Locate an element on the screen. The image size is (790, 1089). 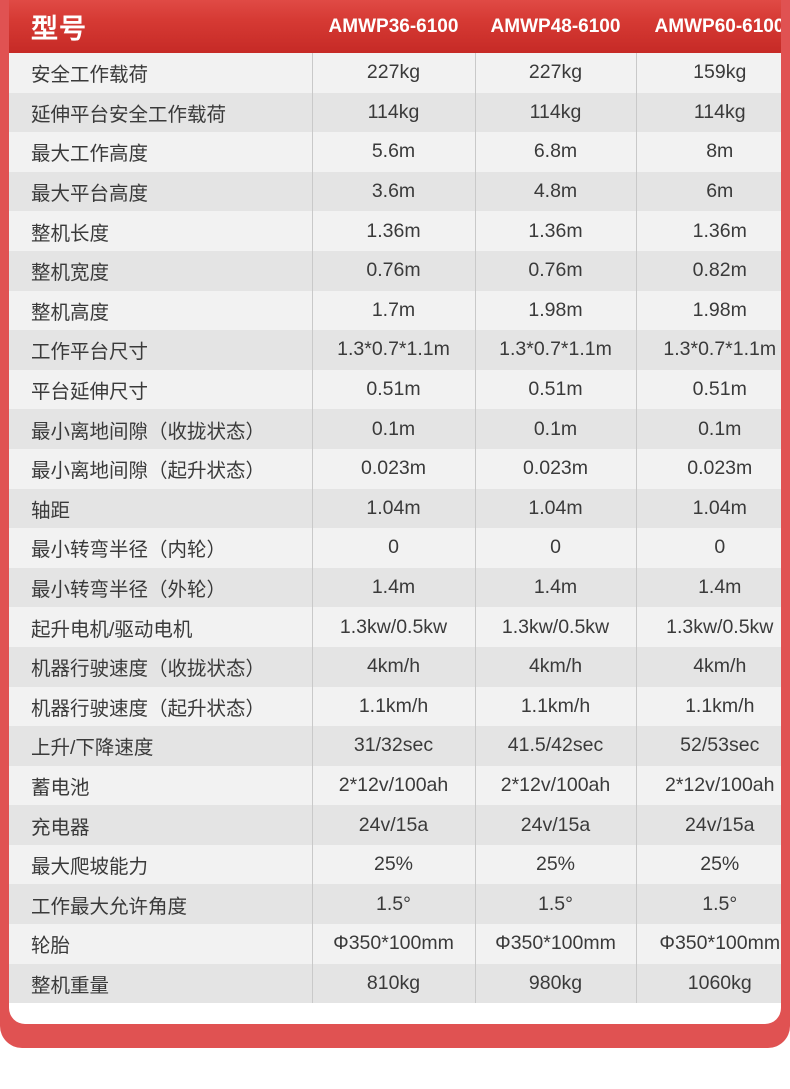
table-row: 整机重量 810kg 980kg 1060kg is located at coordinates (395, 983).